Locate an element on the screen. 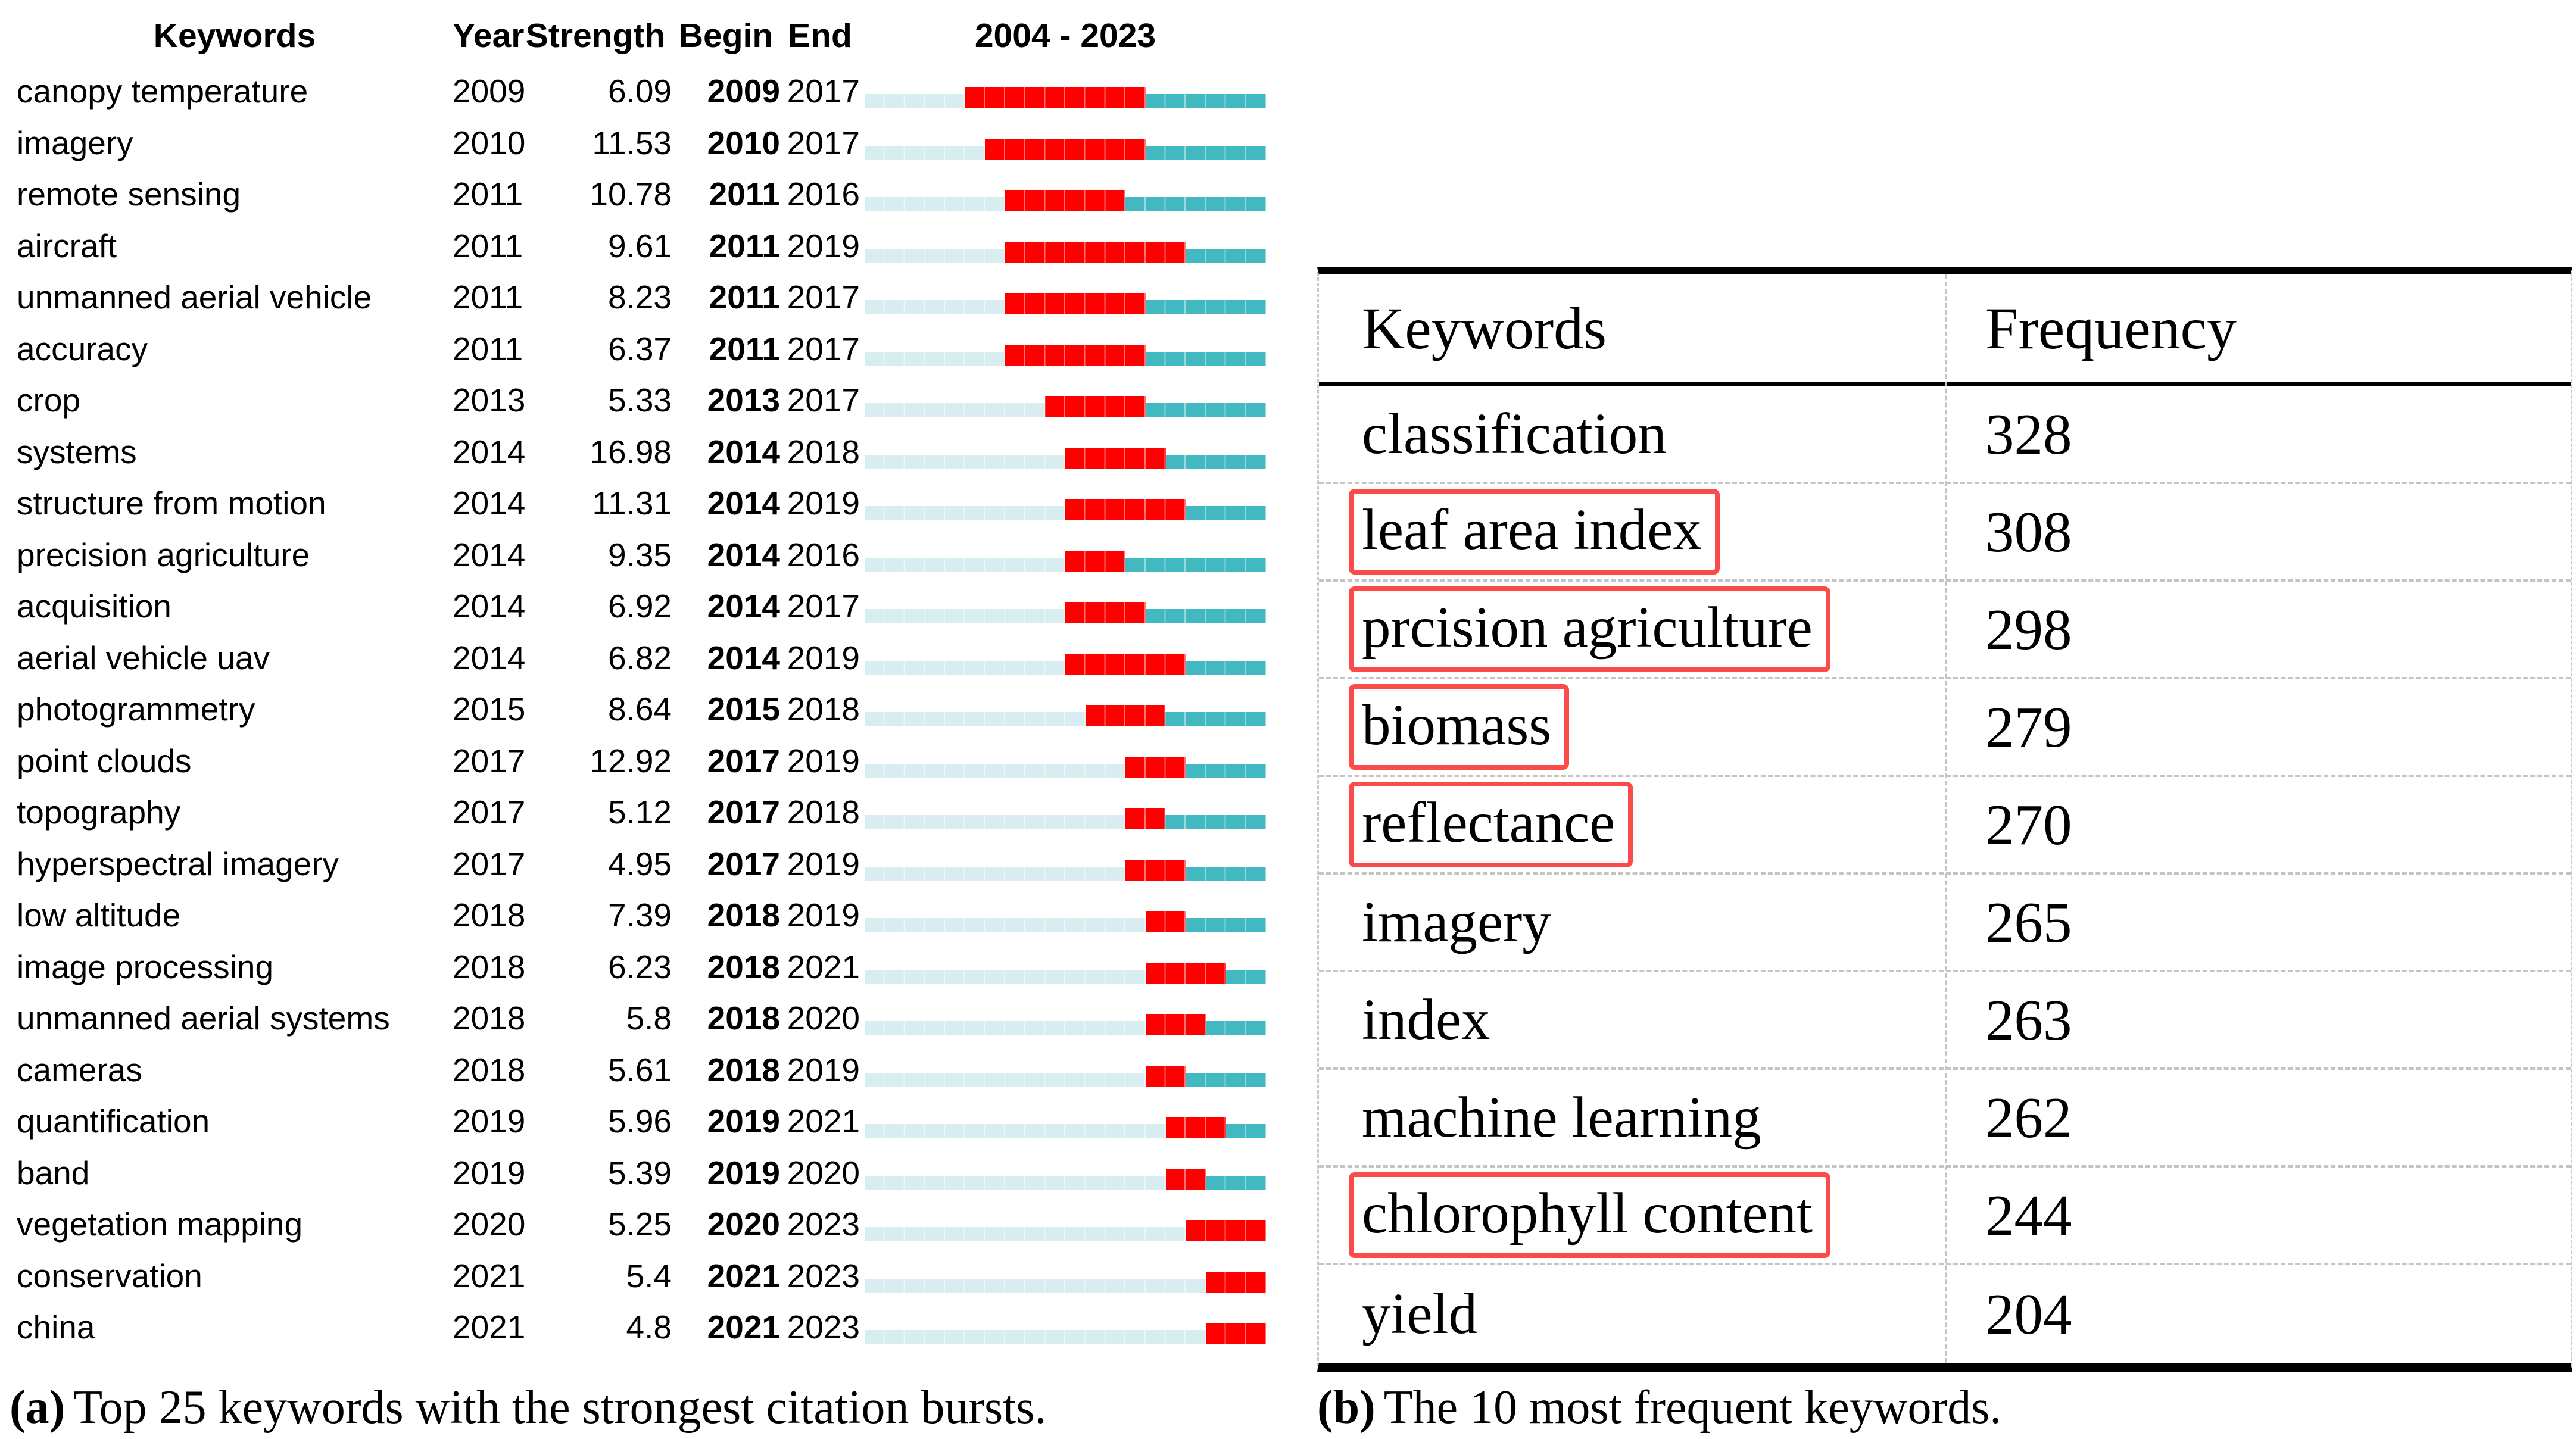  strength-cell: 6.09 is located at coordinates (640, 91).